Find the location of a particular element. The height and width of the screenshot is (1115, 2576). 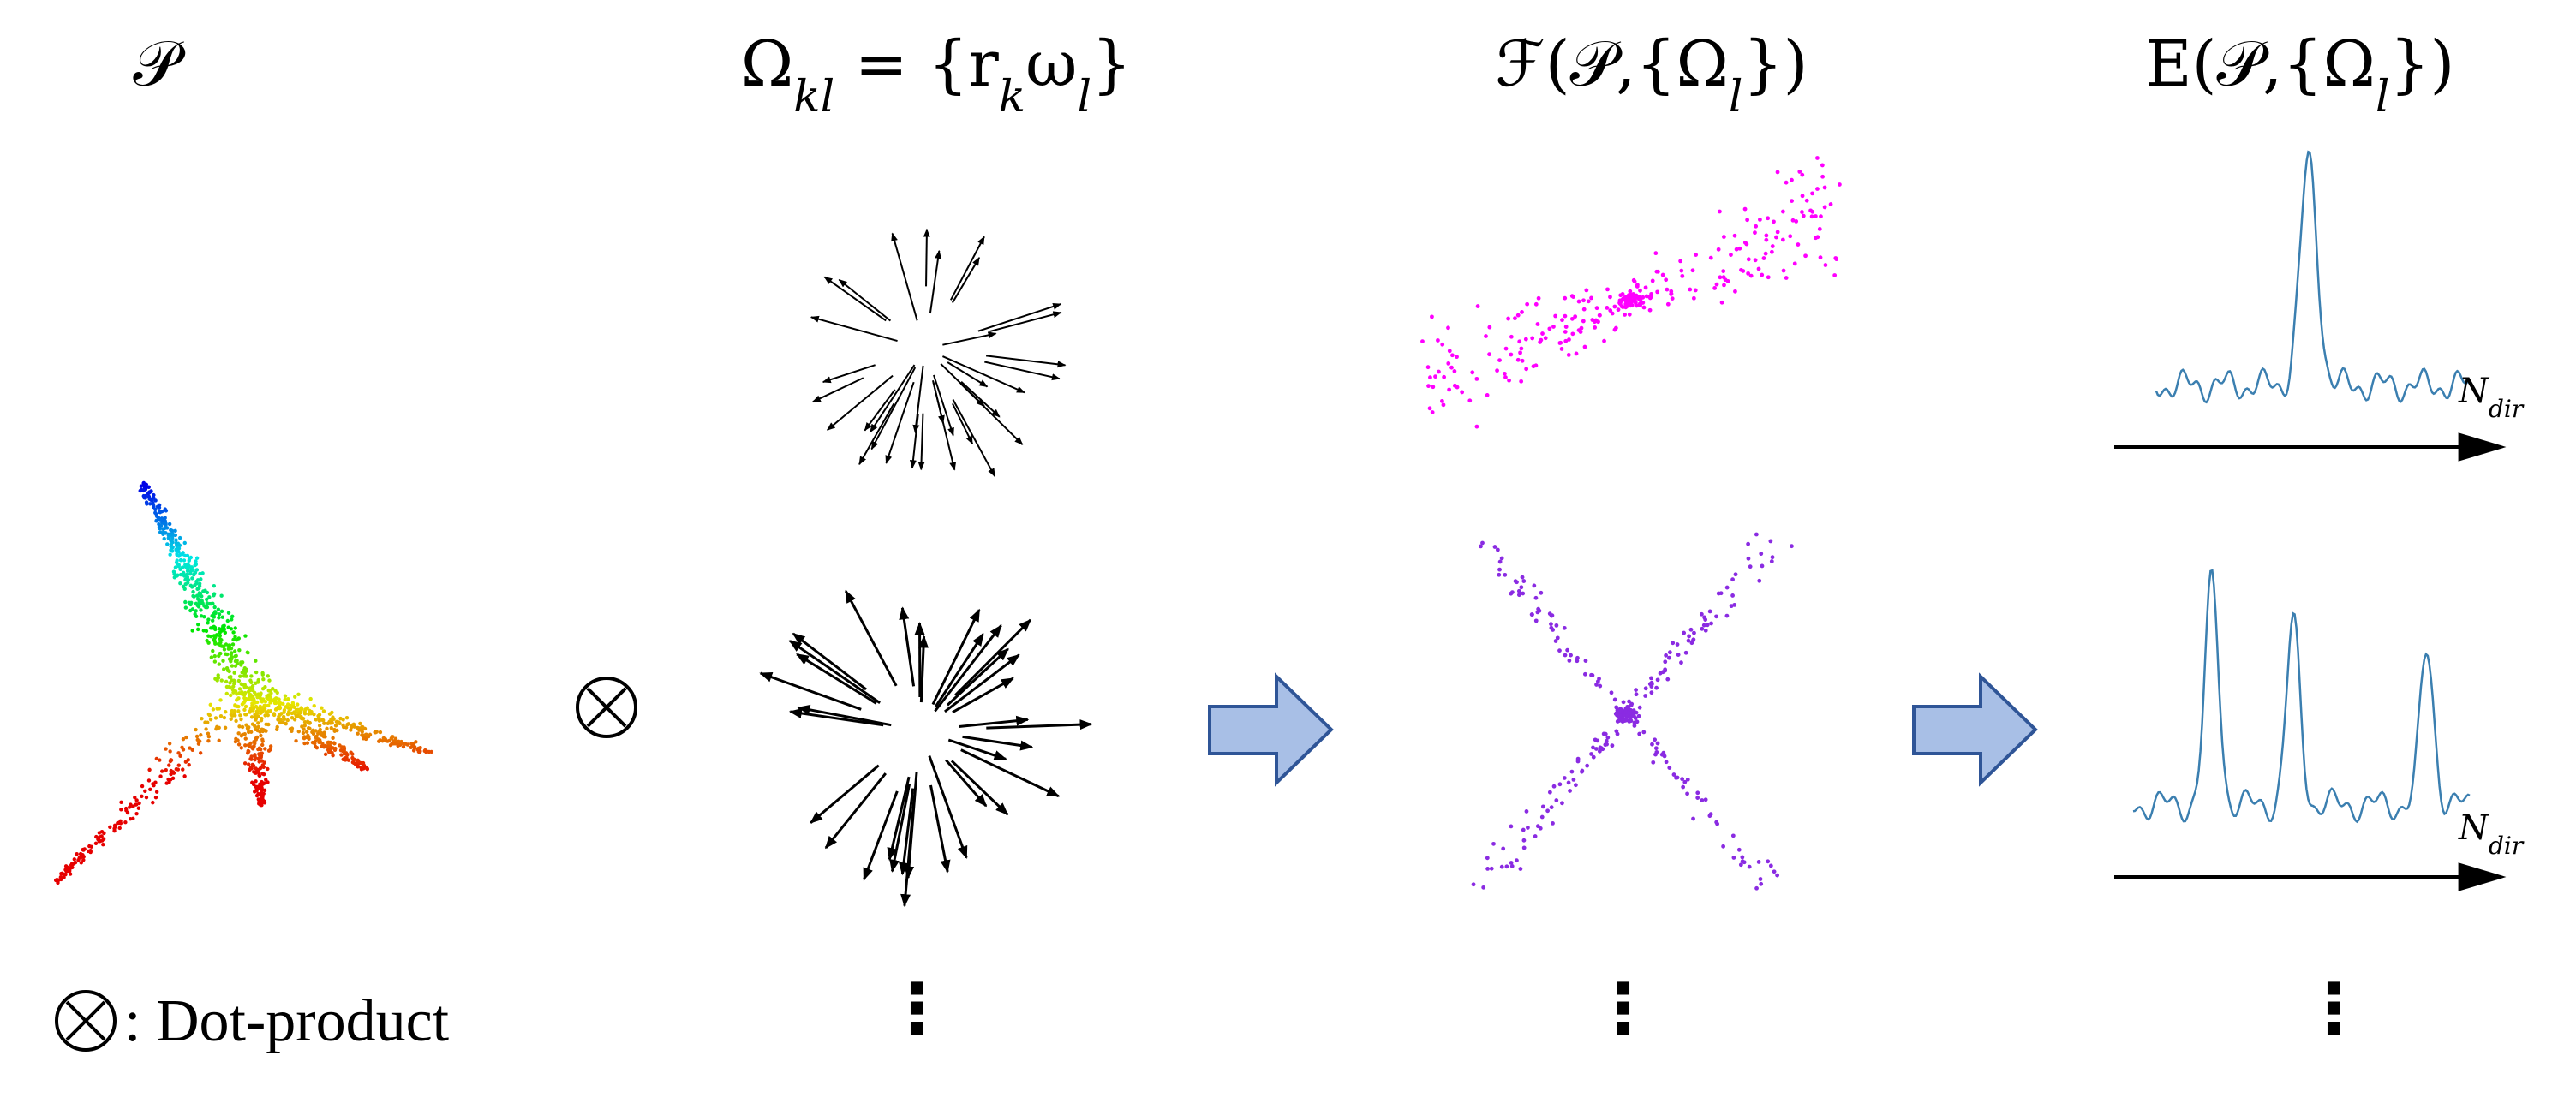

column-header: Ωkl = {rkωl} is located at coordinates (936, 74).